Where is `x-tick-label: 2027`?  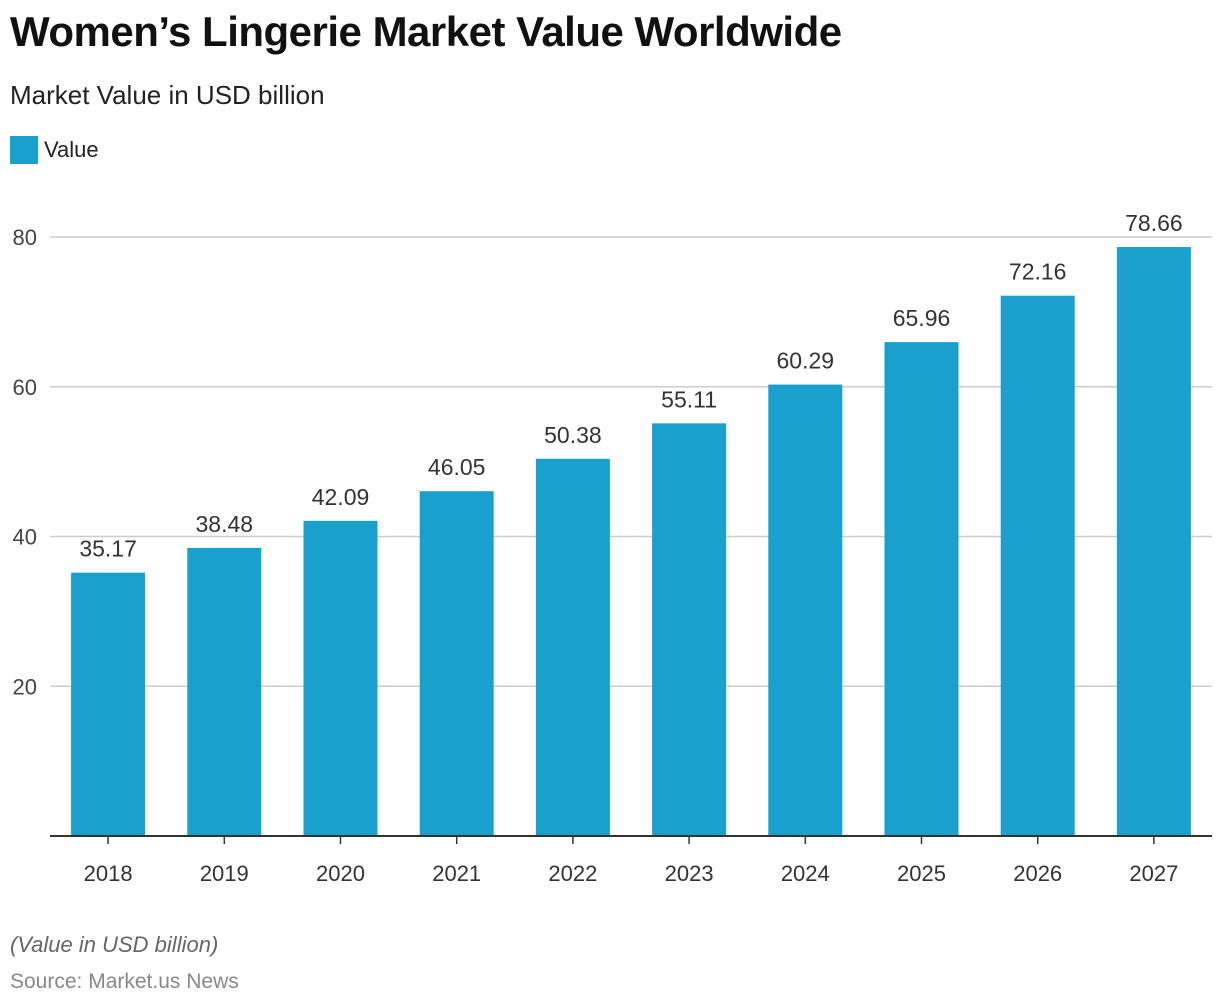 x-tick-label: 2027 is located at coordinates (1153, 873).